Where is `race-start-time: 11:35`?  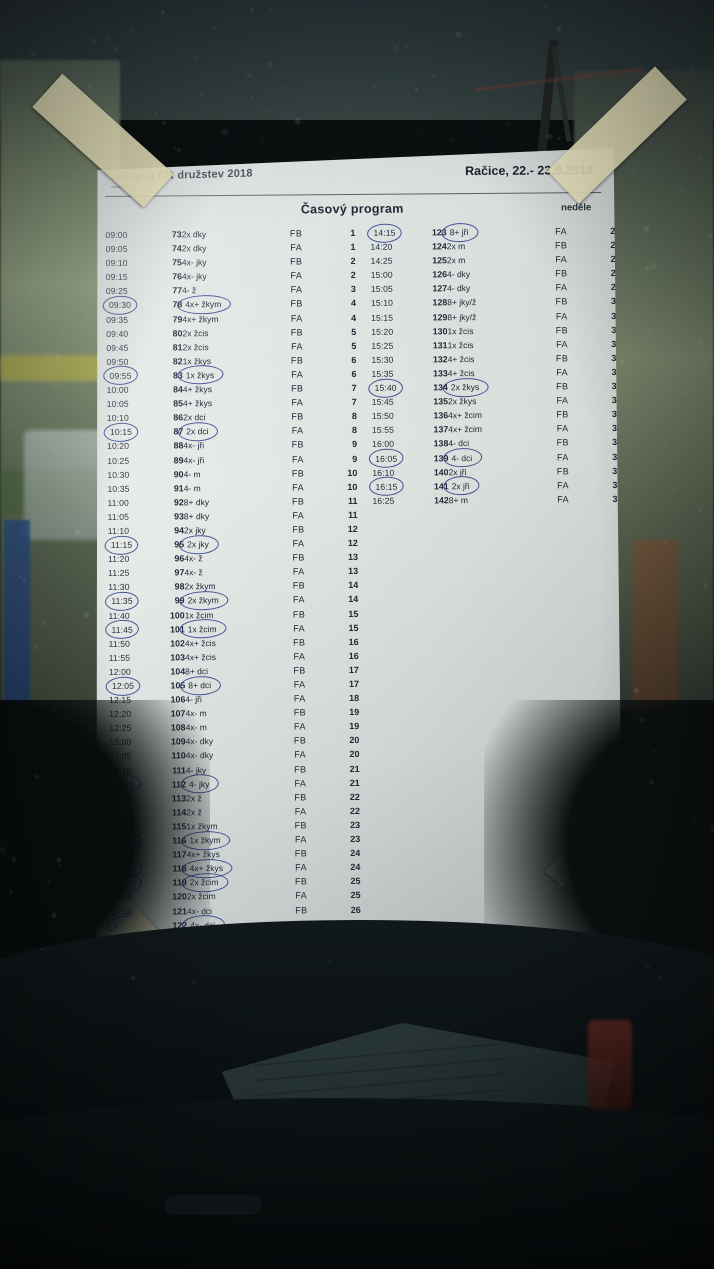 race-start-time: 11:35 is located at coordinates (130, 601).